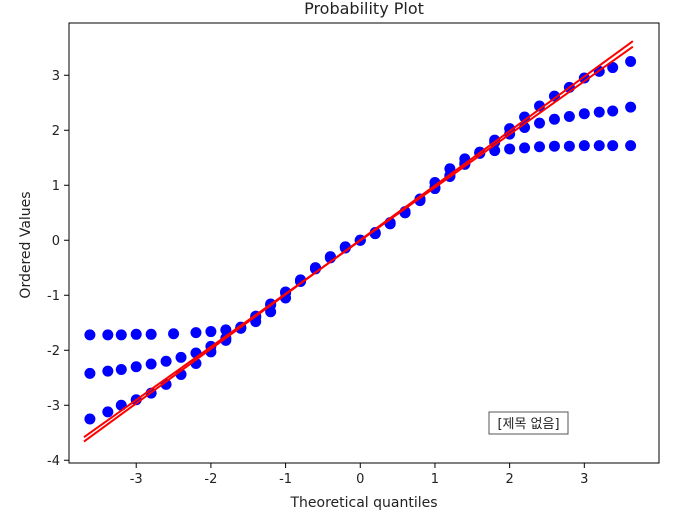  What do you see at coordinates (136, 479) in the screenshot?
I see `x-tick-label: -3` at bounding box center [136, 479].